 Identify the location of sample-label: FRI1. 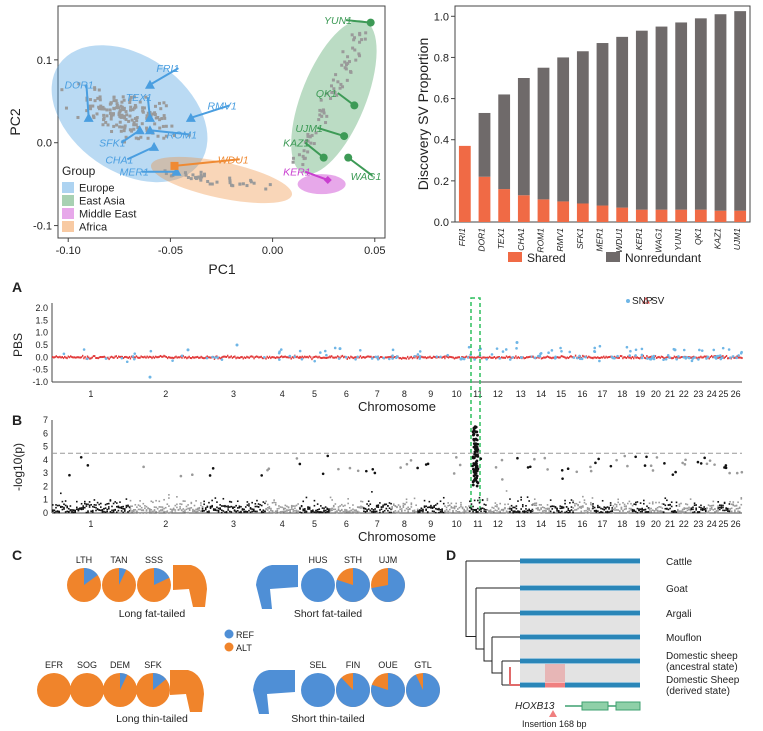
(167, 69).